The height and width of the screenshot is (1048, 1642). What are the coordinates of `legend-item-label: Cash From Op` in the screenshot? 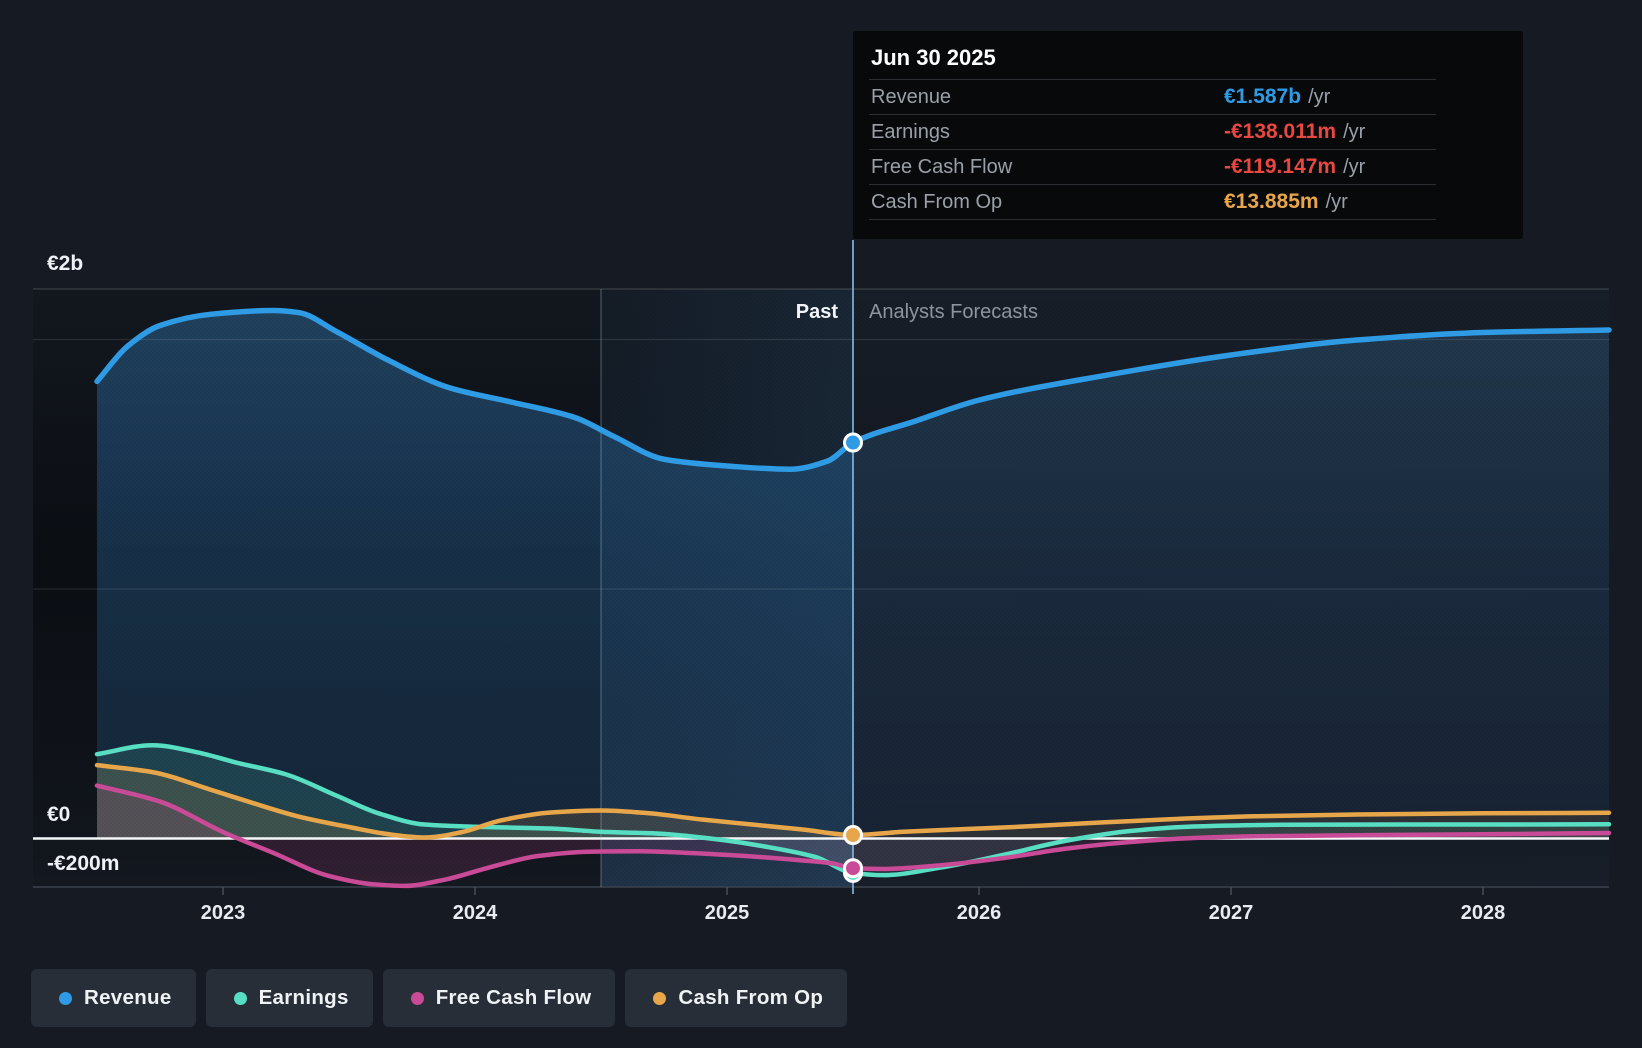 It's located at (751, 997).